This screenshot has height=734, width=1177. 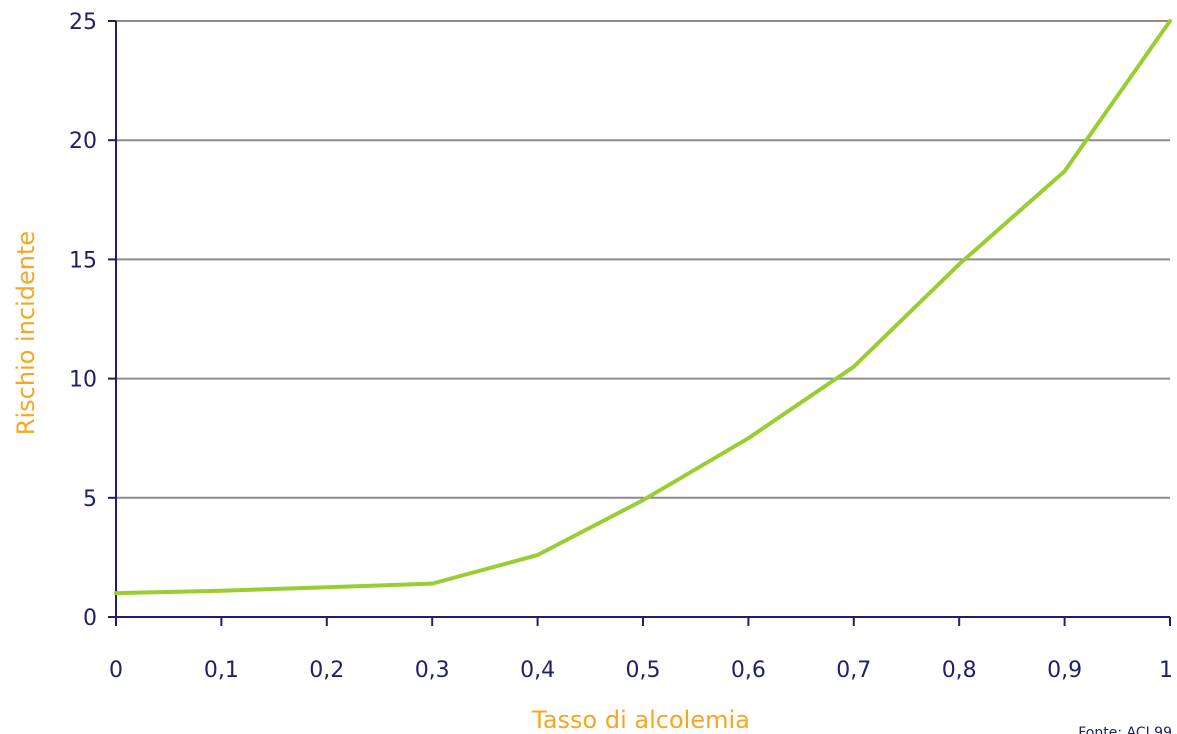 I want to click on x-tick-label: 0,5, so click(x=643, y=670).